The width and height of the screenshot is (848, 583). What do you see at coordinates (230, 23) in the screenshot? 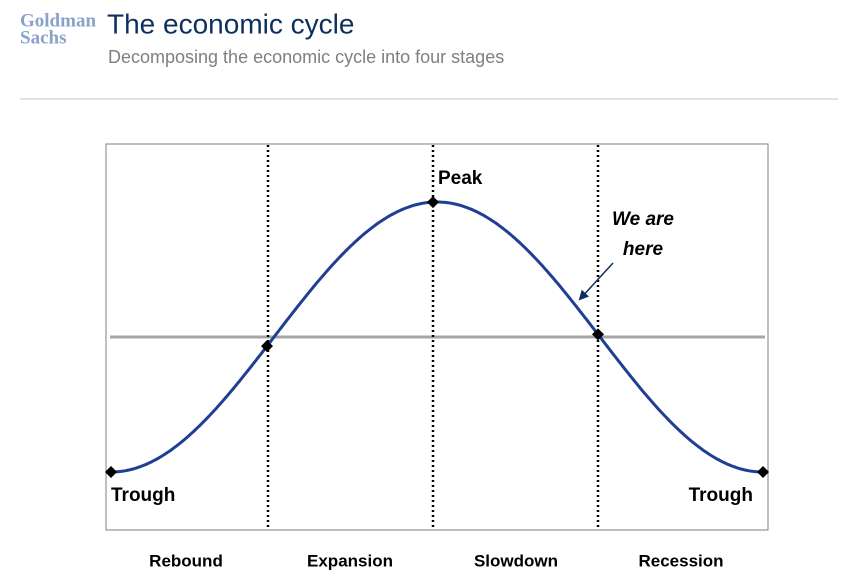
I see `title: The economic cycle` at bounding box center [230, 23].